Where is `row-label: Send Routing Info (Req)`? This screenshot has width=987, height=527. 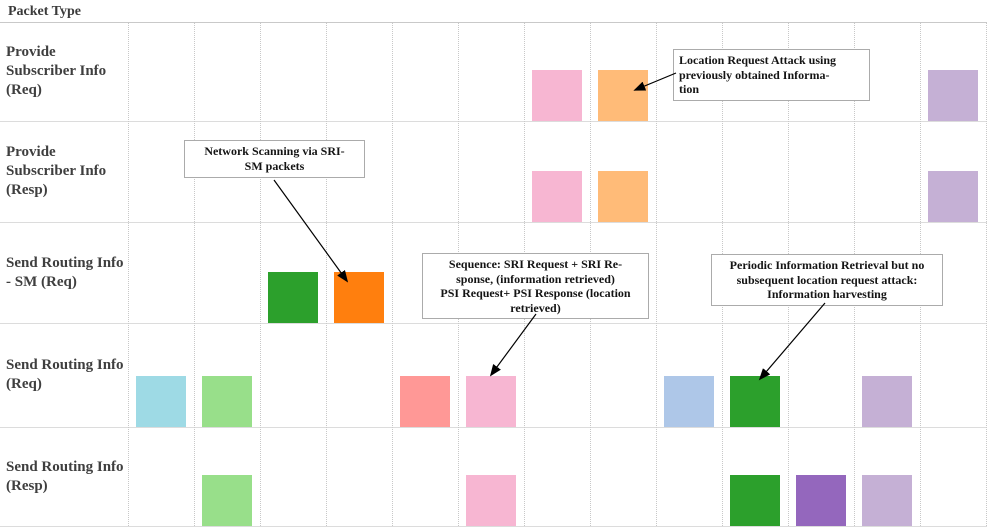
row-label: Send Routing Info (Req) is located at coordinates (65, 374).